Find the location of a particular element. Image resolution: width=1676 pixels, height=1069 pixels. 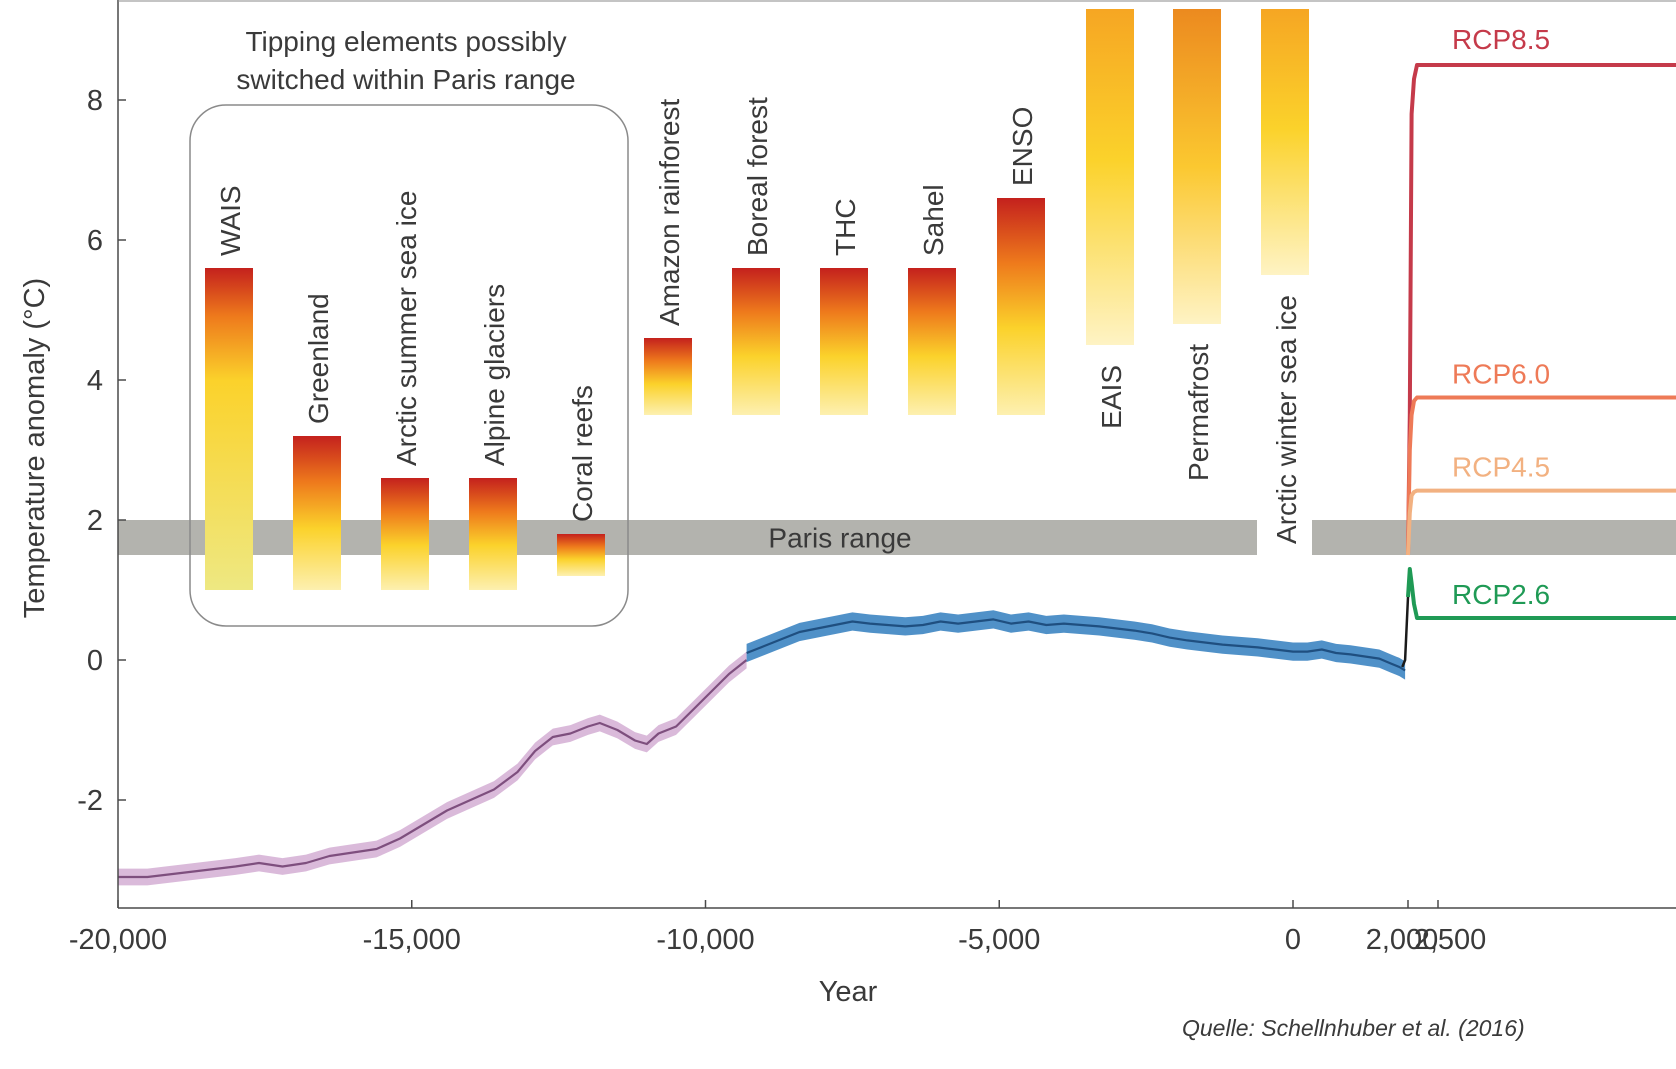

tipping-bar-enso is located at coordinates (1021, 306).